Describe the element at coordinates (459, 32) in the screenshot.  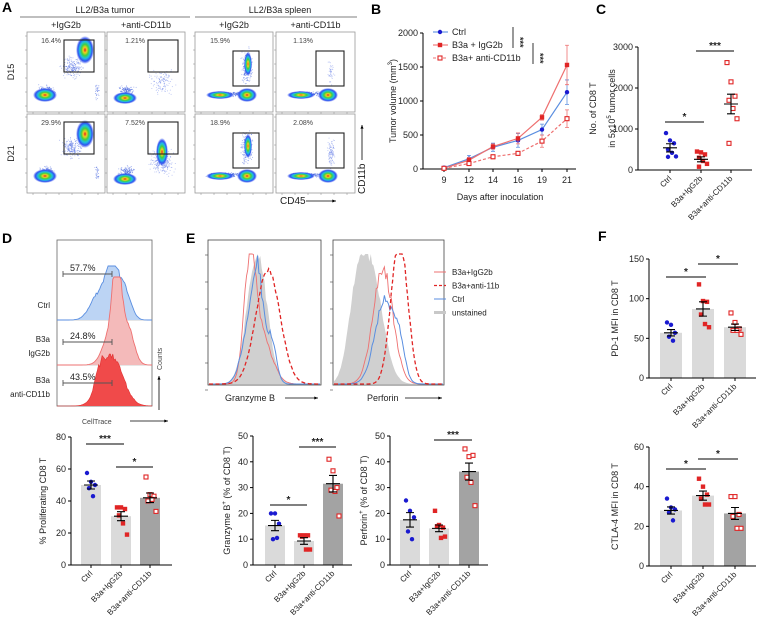
I see `legend-label: Ctrl` at that location.